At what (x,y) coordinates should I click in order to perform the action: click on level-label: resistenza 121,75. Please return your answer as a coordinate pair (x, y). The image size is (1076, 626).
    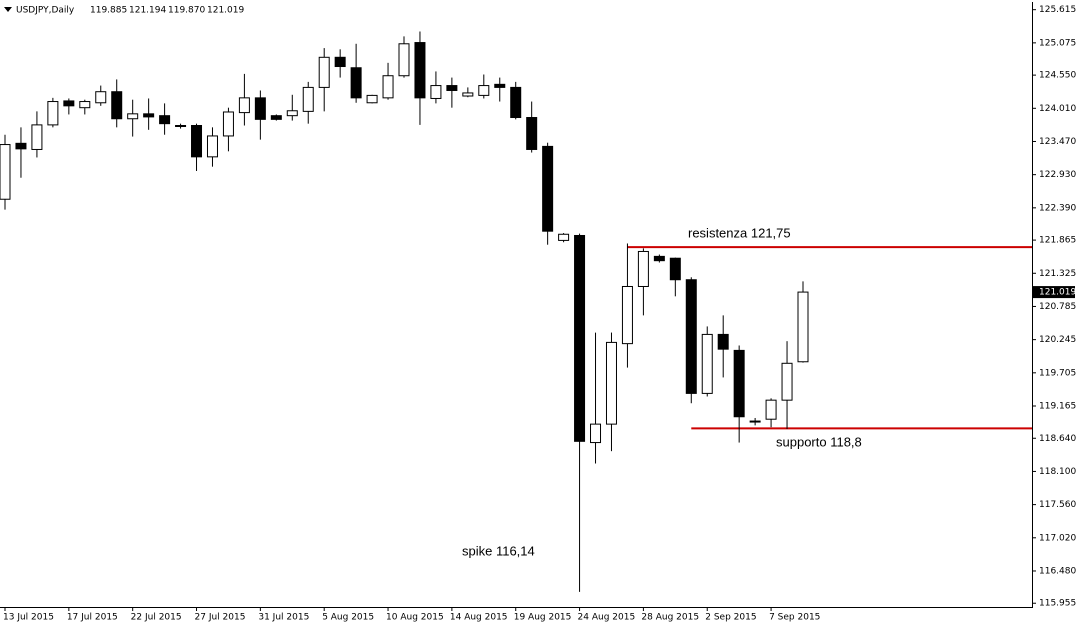
    Looking at the image, I should click on (739, 232).